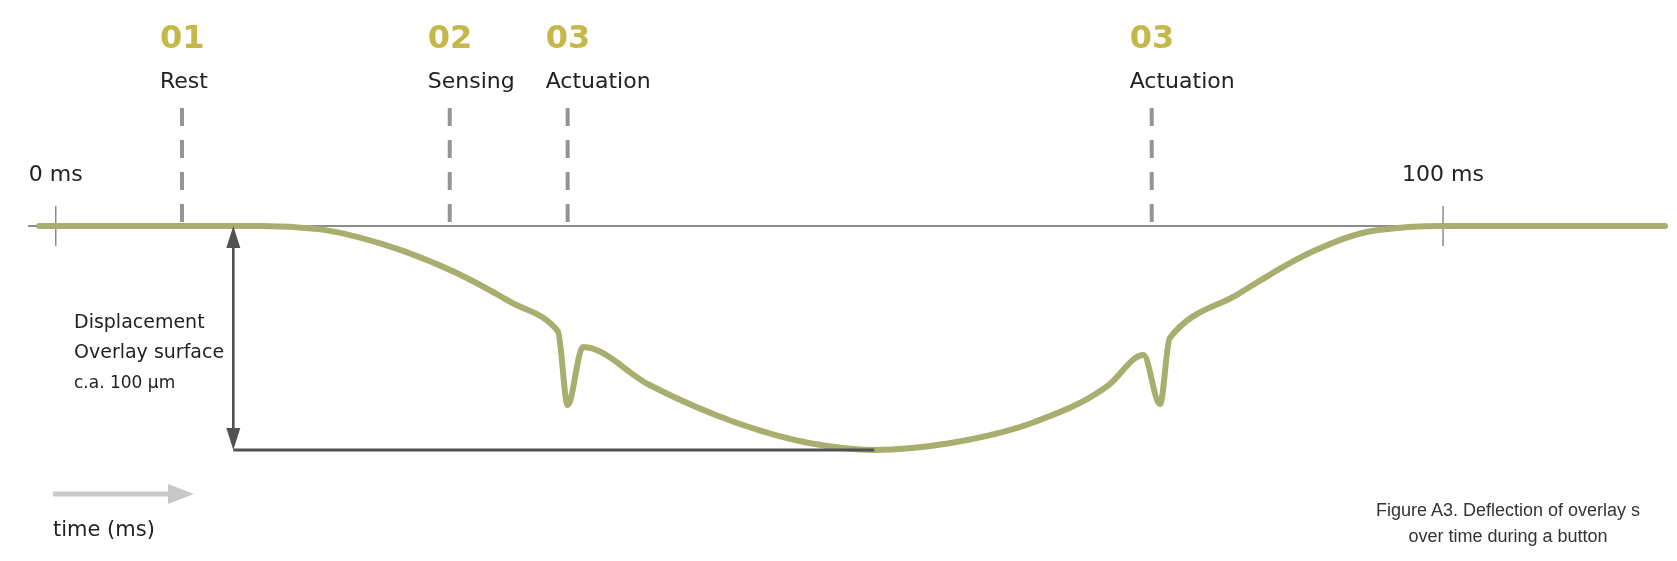  What do you see at coordinates (55, 173) in the screenshot?
I see `x-tick-label: 0 ms` at bounding box center [55, 173].